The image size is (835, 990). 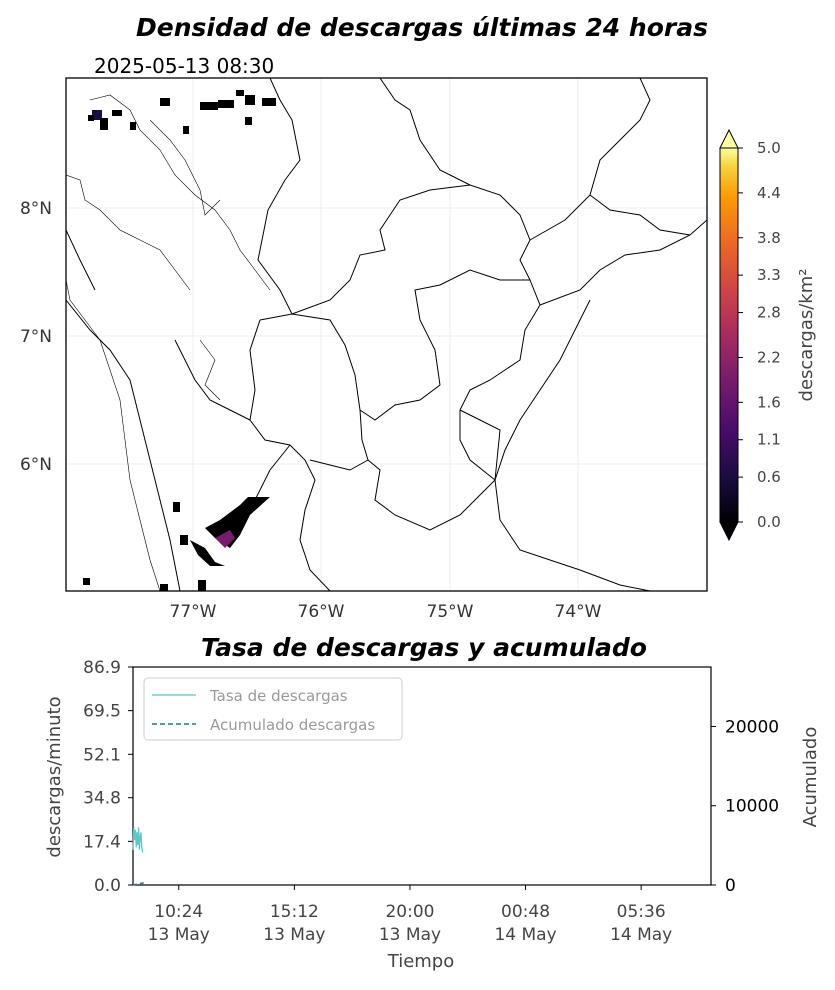 What do you see at coordinates (184, 66) in the screenshot?
I see `map-timestamp: 2025-05-13 08:30` at bounding box center [184, 66].